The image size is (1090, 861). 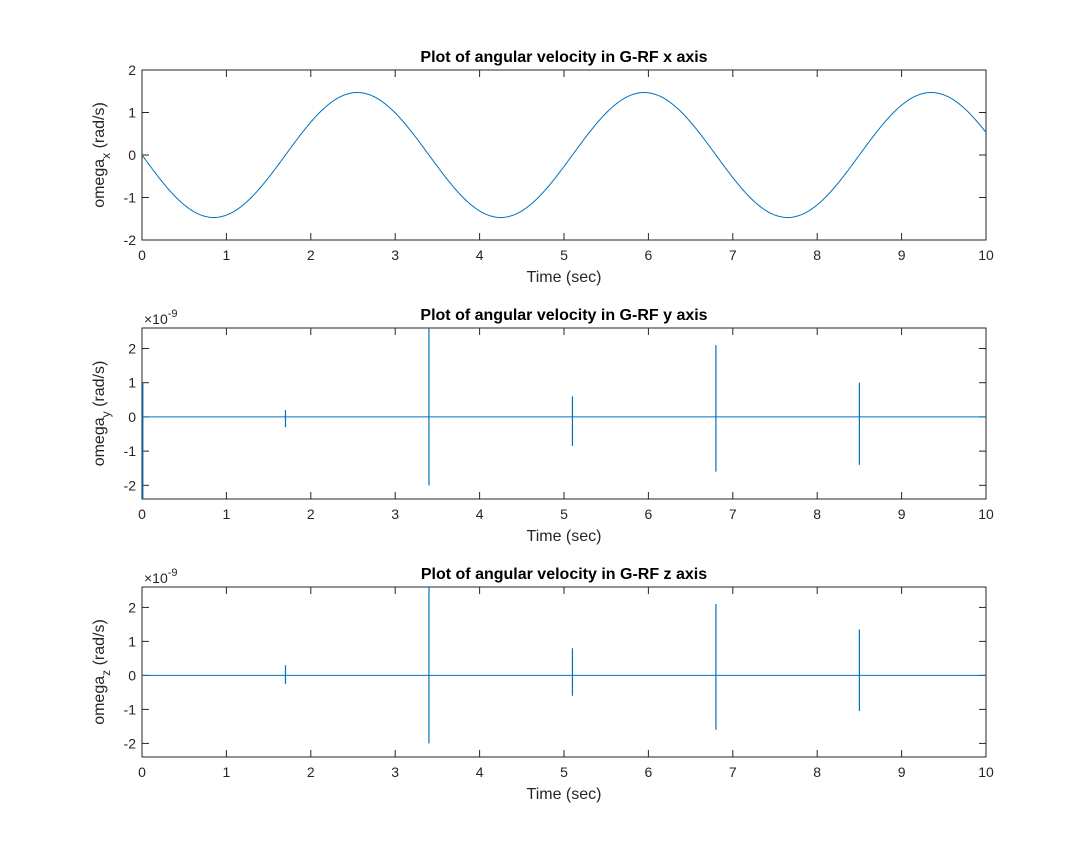 I want to click on series-line, so click(x=564, y=155).